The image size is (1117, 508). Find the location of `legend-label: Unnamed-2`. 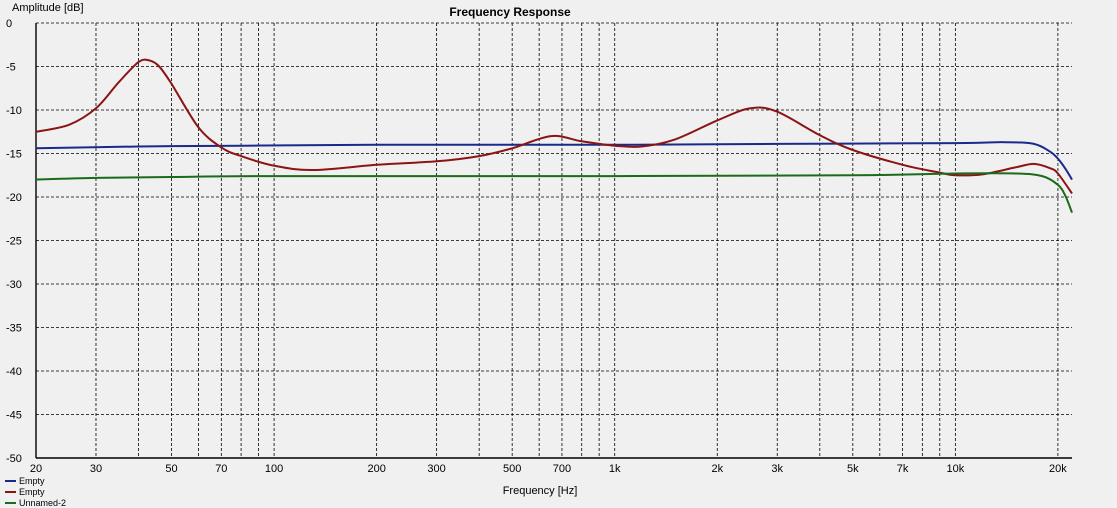

legend-label: Unnamed-2 is located at coordinates (42, 503).